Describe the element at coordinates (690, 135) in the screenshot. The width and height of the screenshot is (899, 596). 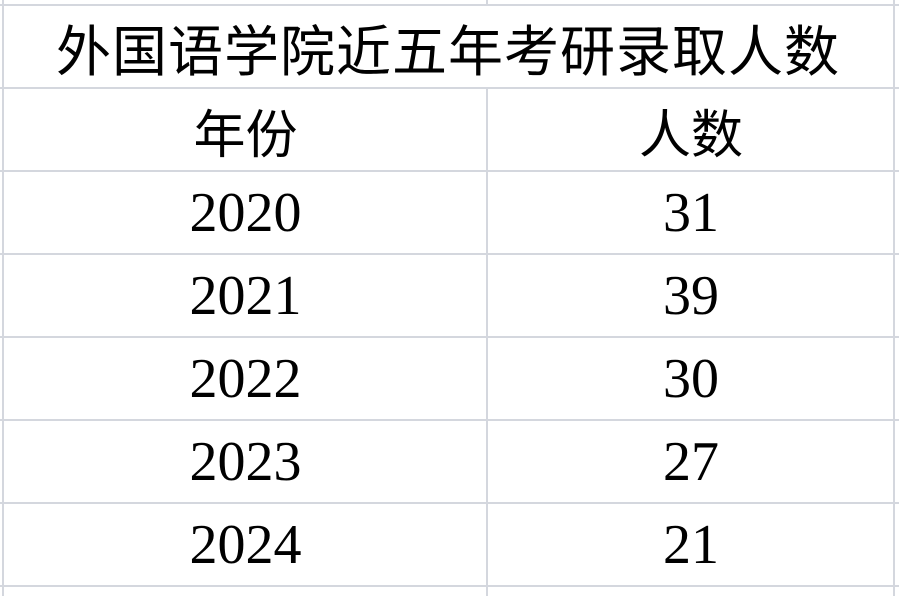
I see `header-count: 人数` at that location.